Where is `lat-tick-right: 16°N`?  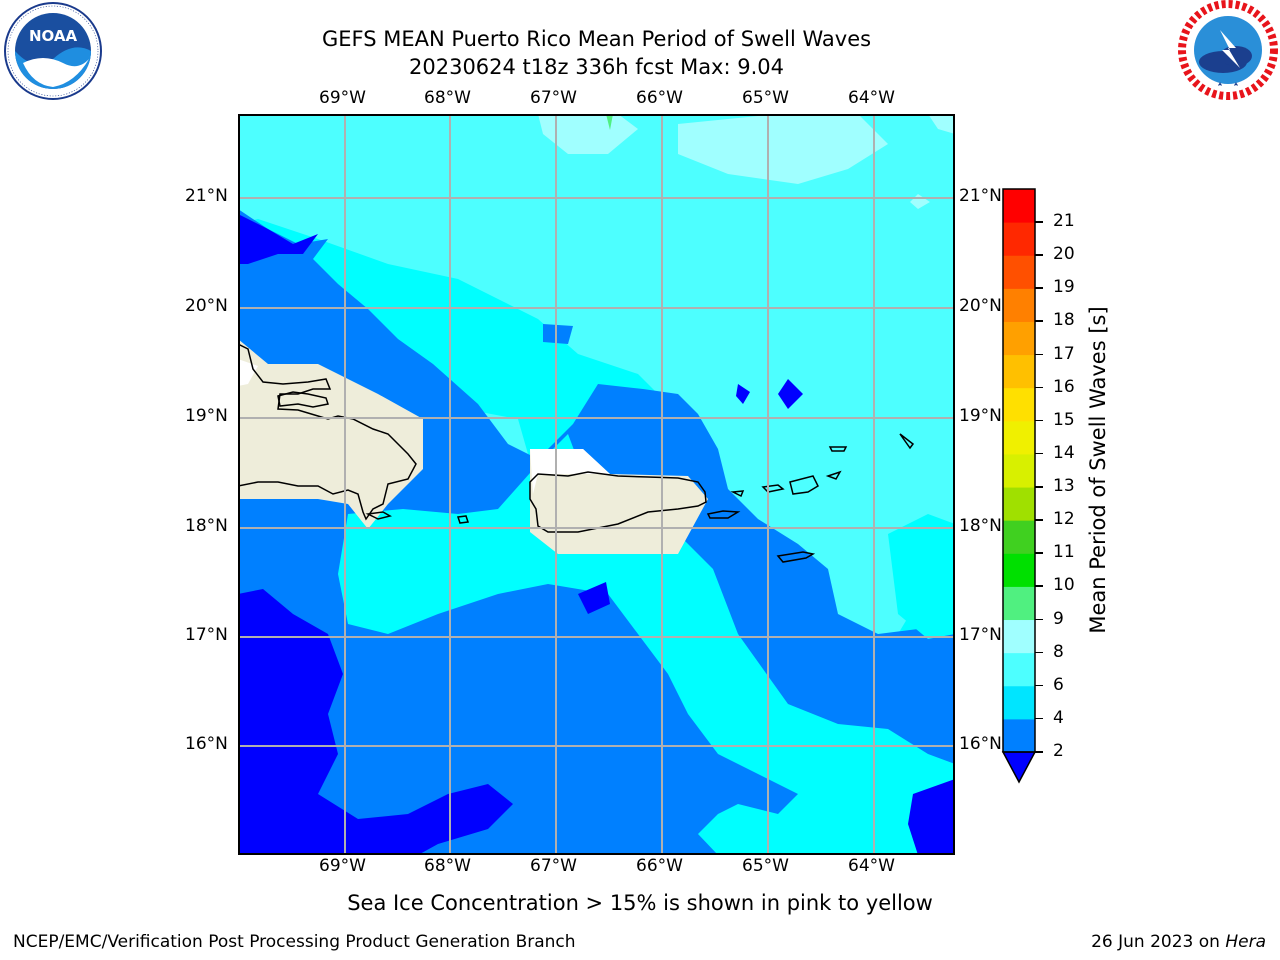 lat-tick-right: 16°N is located at coordinates (980, 744).